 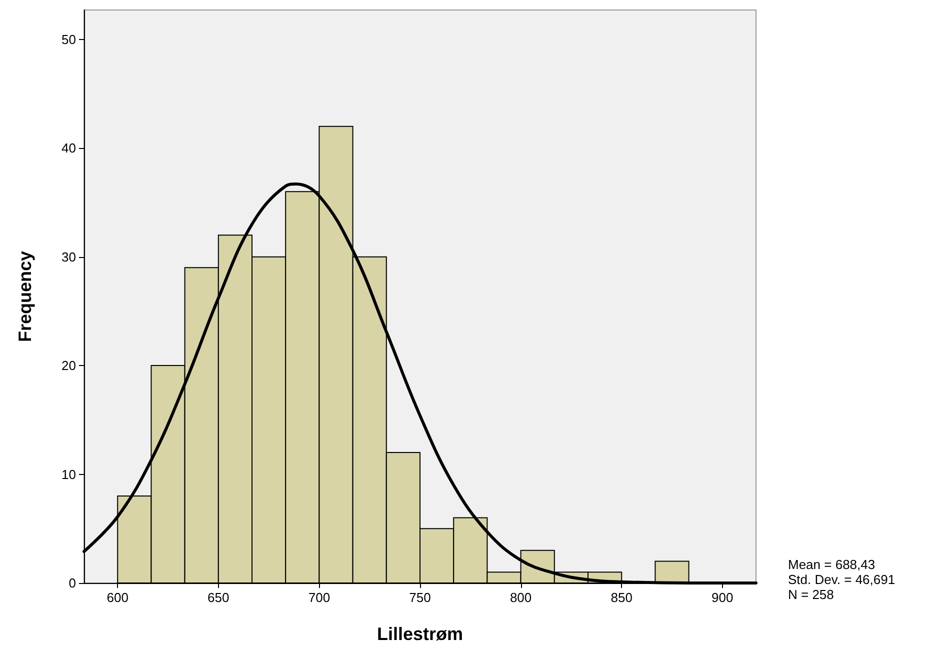 I want to click on y-tick-label: 30, so click(x=69, y=256).